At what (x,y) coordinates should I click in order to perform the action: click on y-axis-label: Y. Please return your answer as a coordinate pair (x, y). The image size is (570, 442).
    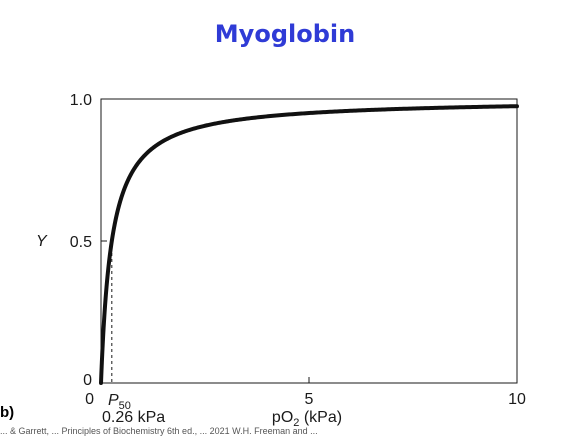
    Looking at the image, I should click on (42, 241).